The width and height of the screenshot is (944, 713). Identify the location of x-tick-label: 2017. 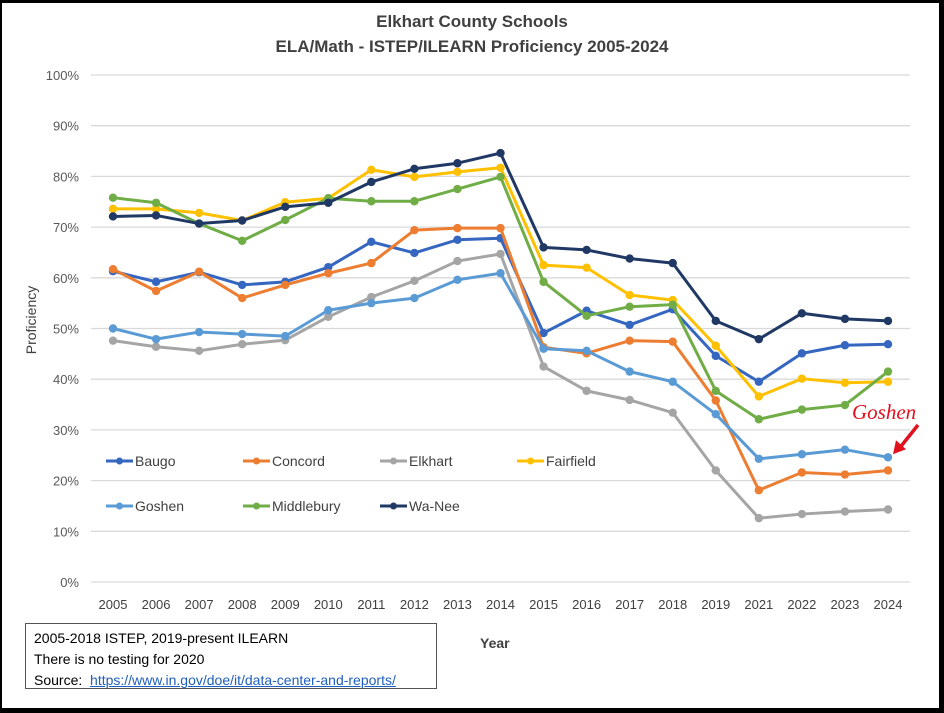
(629, 604).